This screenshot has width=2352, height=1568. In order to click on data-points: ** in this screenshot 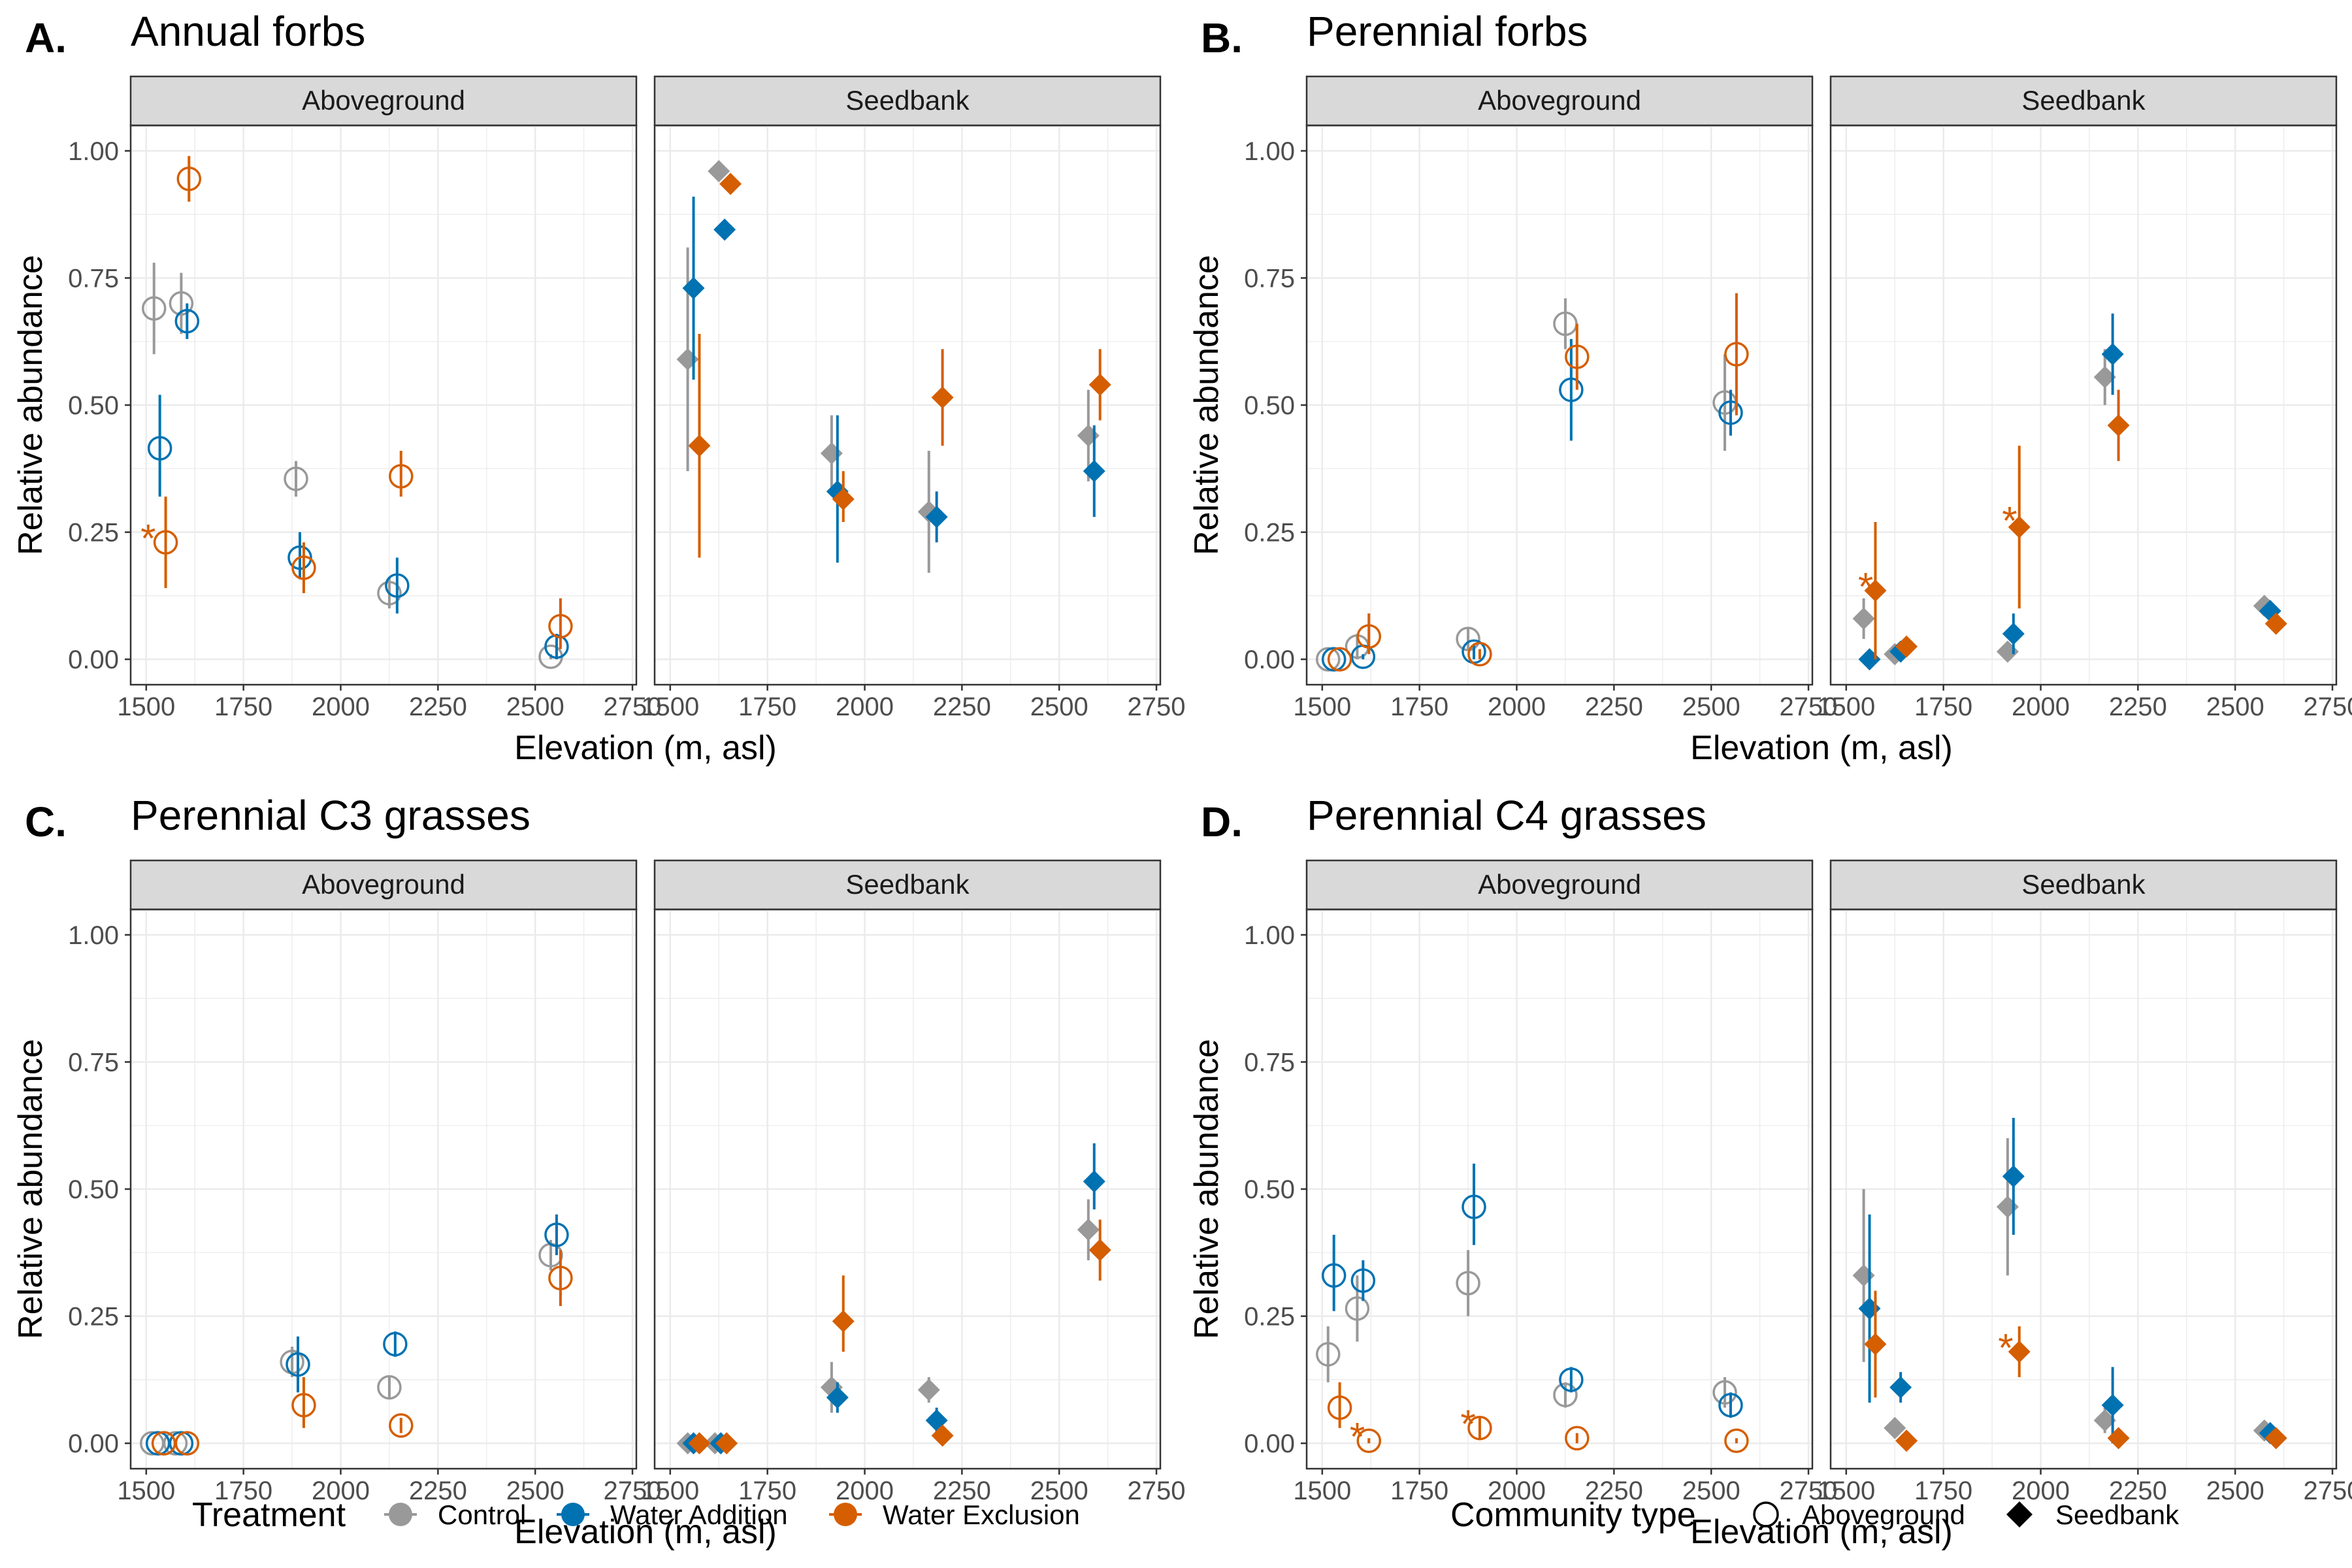, I will do `click(1532, 1311)`.